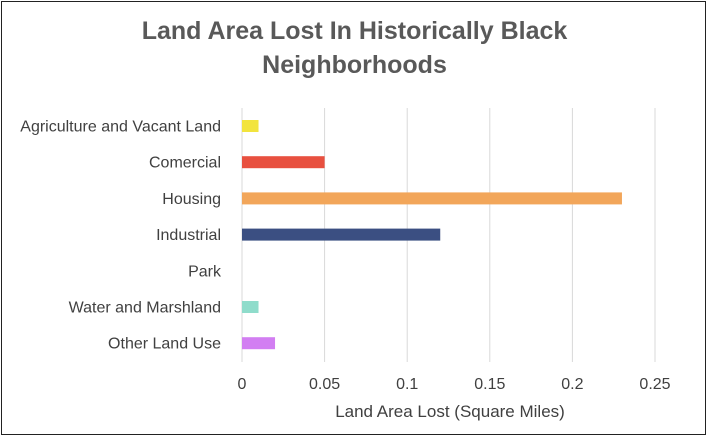  Describe the element at coordinates (120, 127) in the screenshot. I see `category-label: Agriculture and Vacant Land` at that location.